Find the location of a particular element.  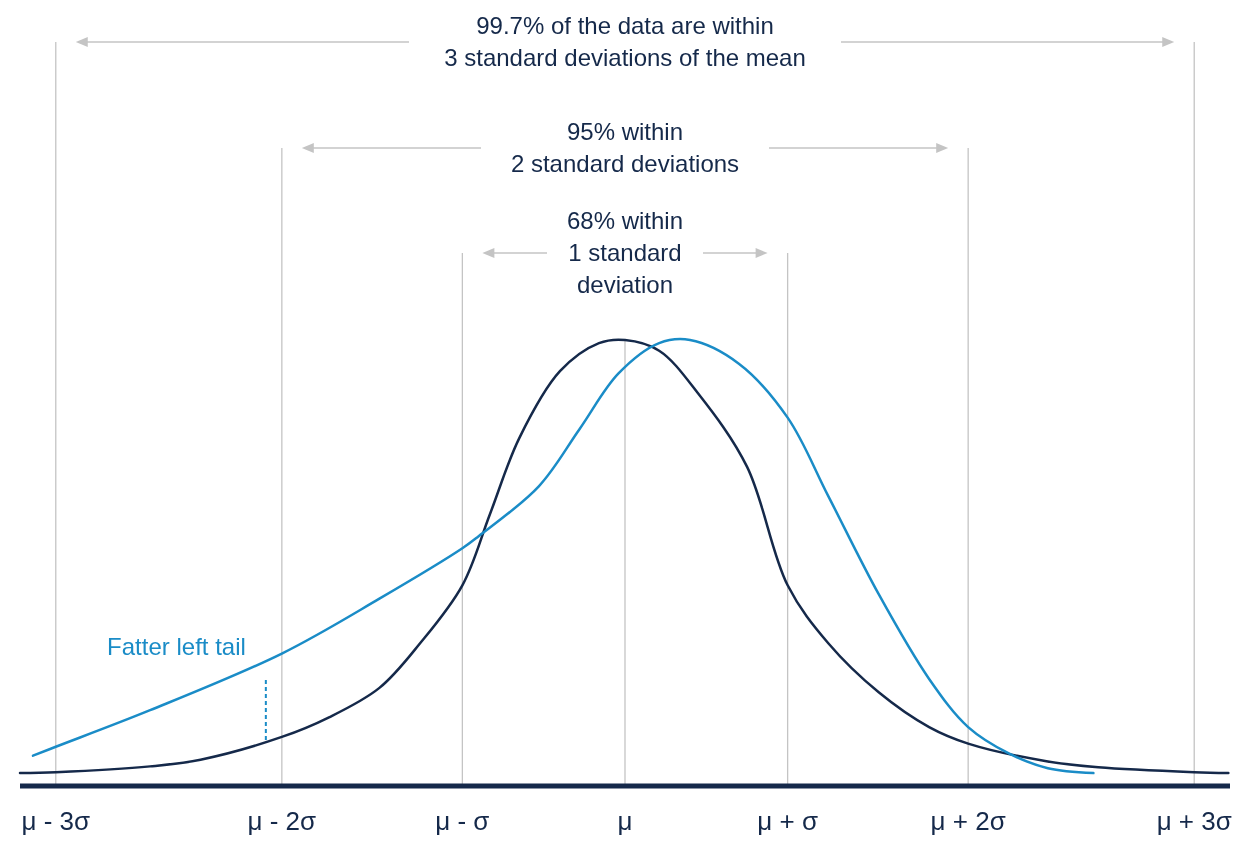

annotation: Fatter left tail is located at coordinates (176, 646).